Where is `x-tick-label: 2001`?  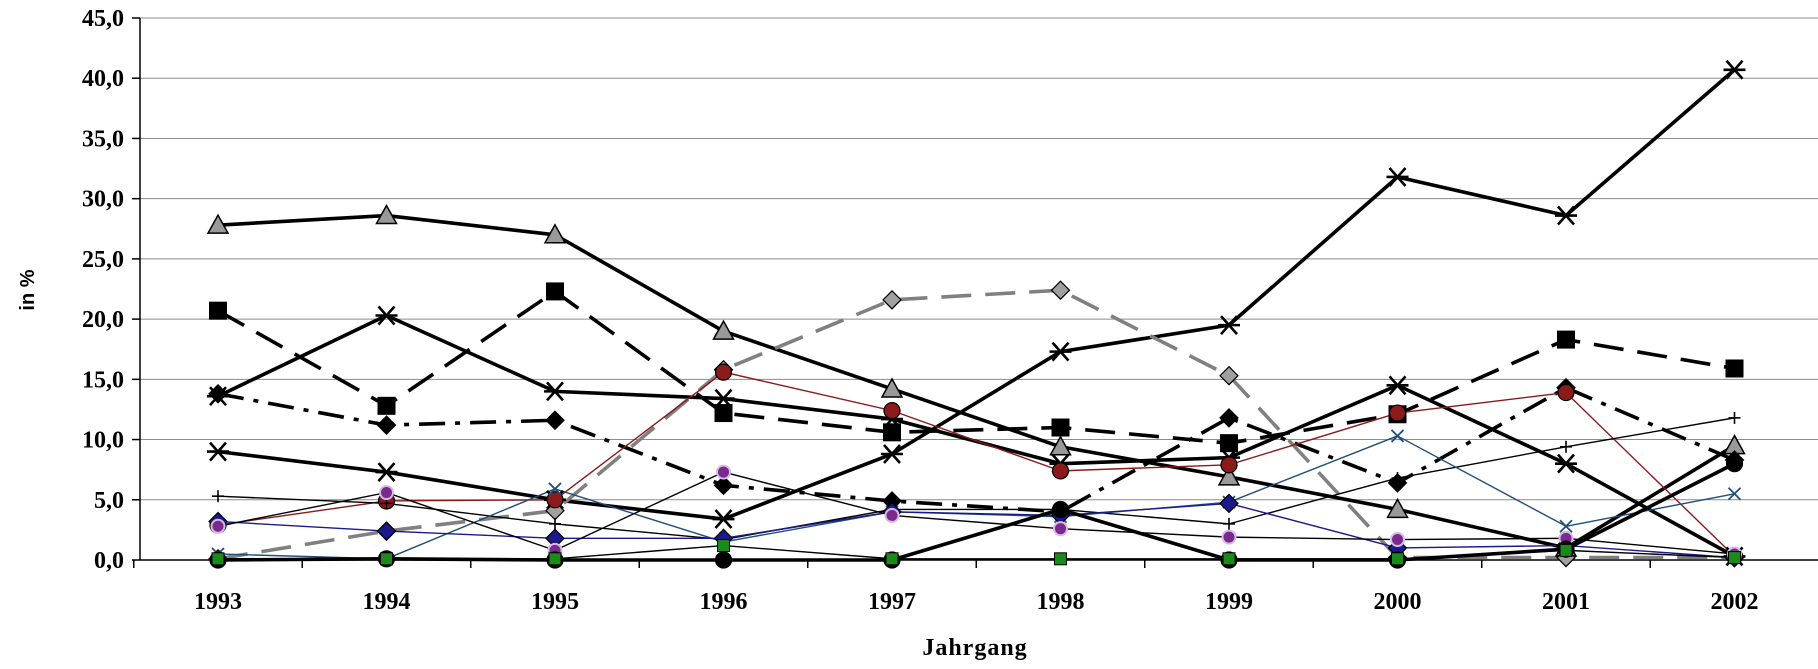 x-tick-label: 2001 is located at coordinates (1566, 602).